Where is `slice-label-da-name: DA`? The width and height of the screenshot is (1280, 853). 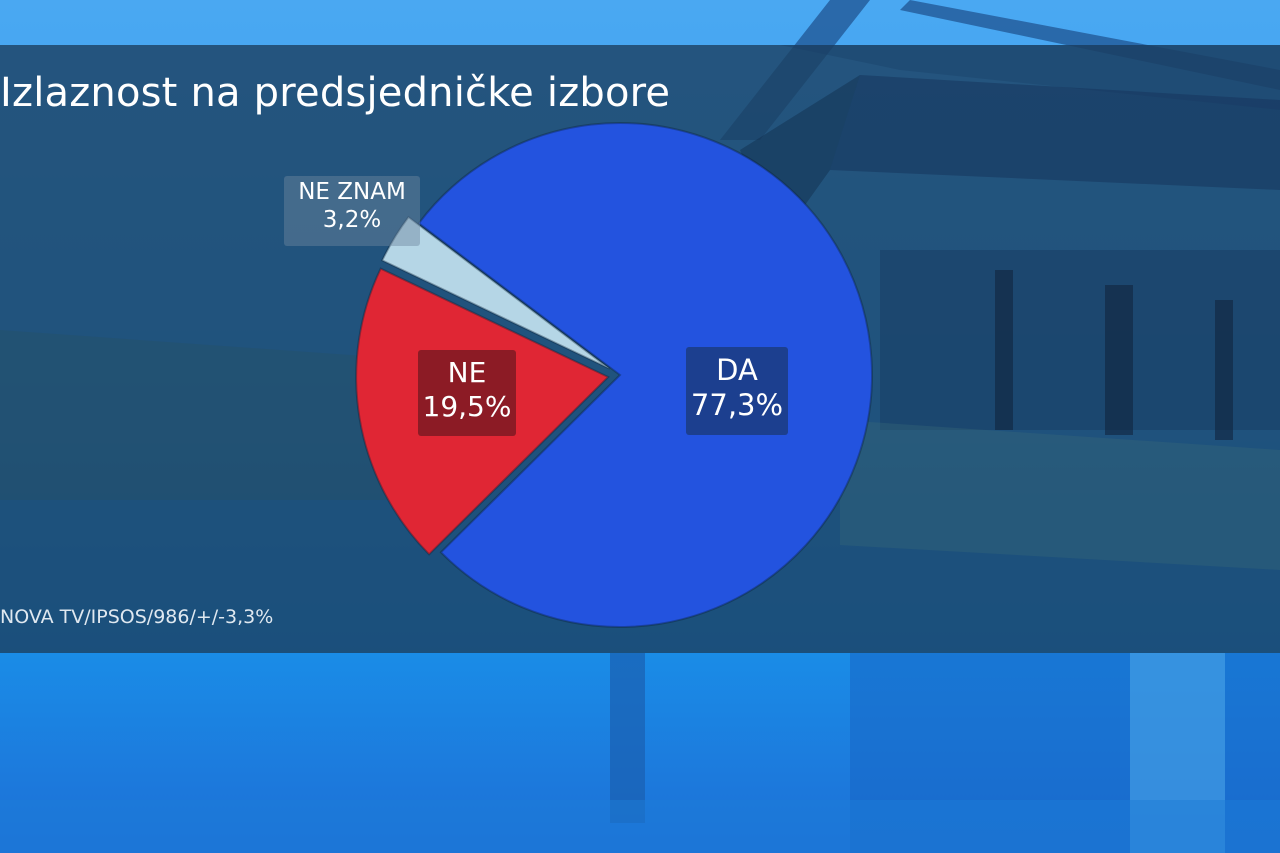 slice-label-da-name: DA is located at coordinates (737, 370).